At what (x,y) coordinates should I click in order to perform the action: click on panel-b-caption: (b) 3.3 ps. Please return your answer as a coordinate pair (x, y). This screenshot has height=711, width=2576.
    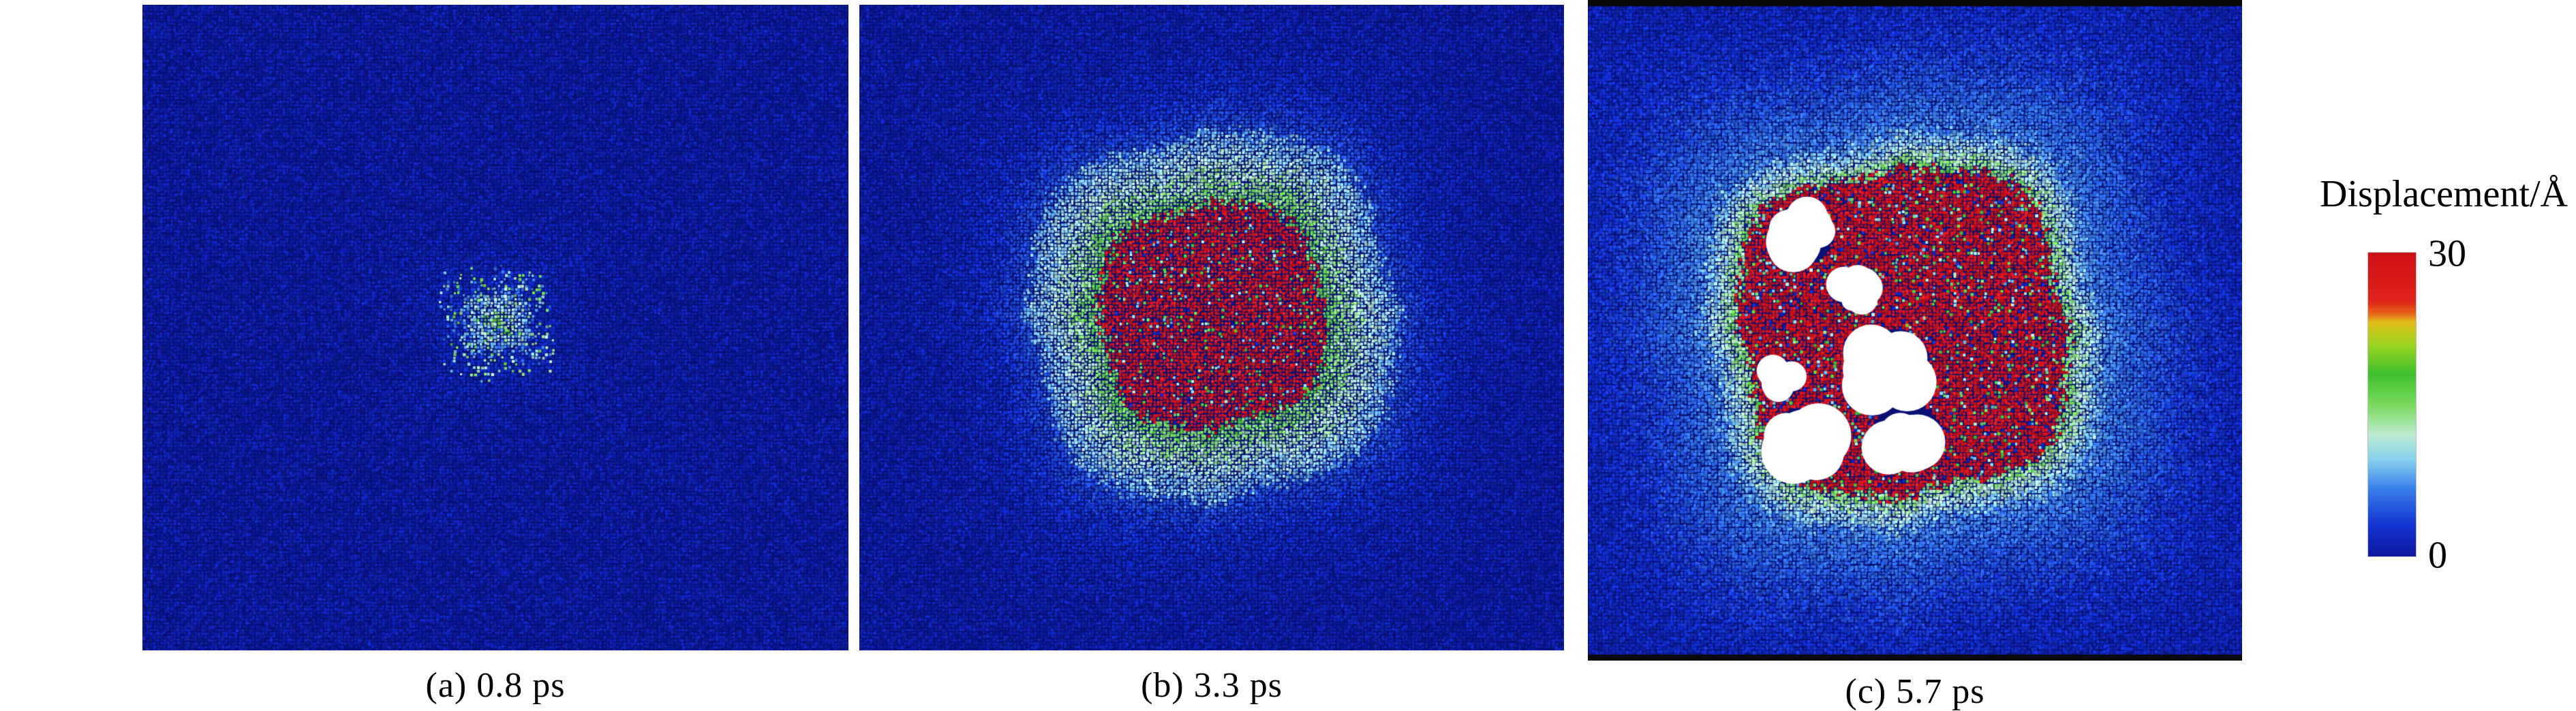
    Looking at the image, I should click on (1212, 685).